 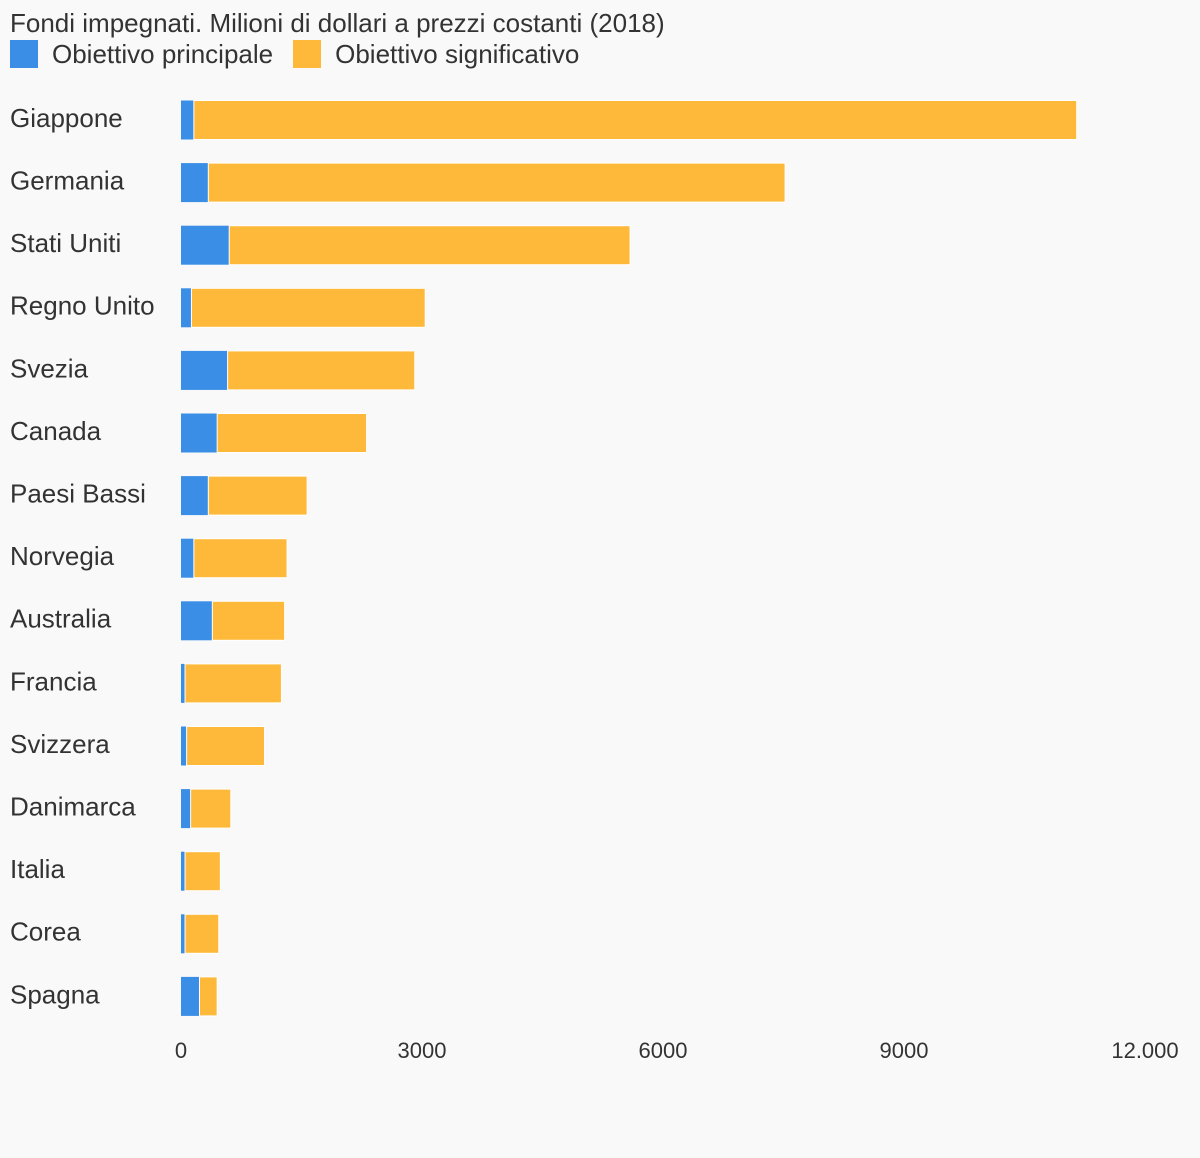 What do you see at coordinates (183, 934) in the screenshot?
I see `bar-corea-obiettivo-principale` at bounding box center [183, 934].